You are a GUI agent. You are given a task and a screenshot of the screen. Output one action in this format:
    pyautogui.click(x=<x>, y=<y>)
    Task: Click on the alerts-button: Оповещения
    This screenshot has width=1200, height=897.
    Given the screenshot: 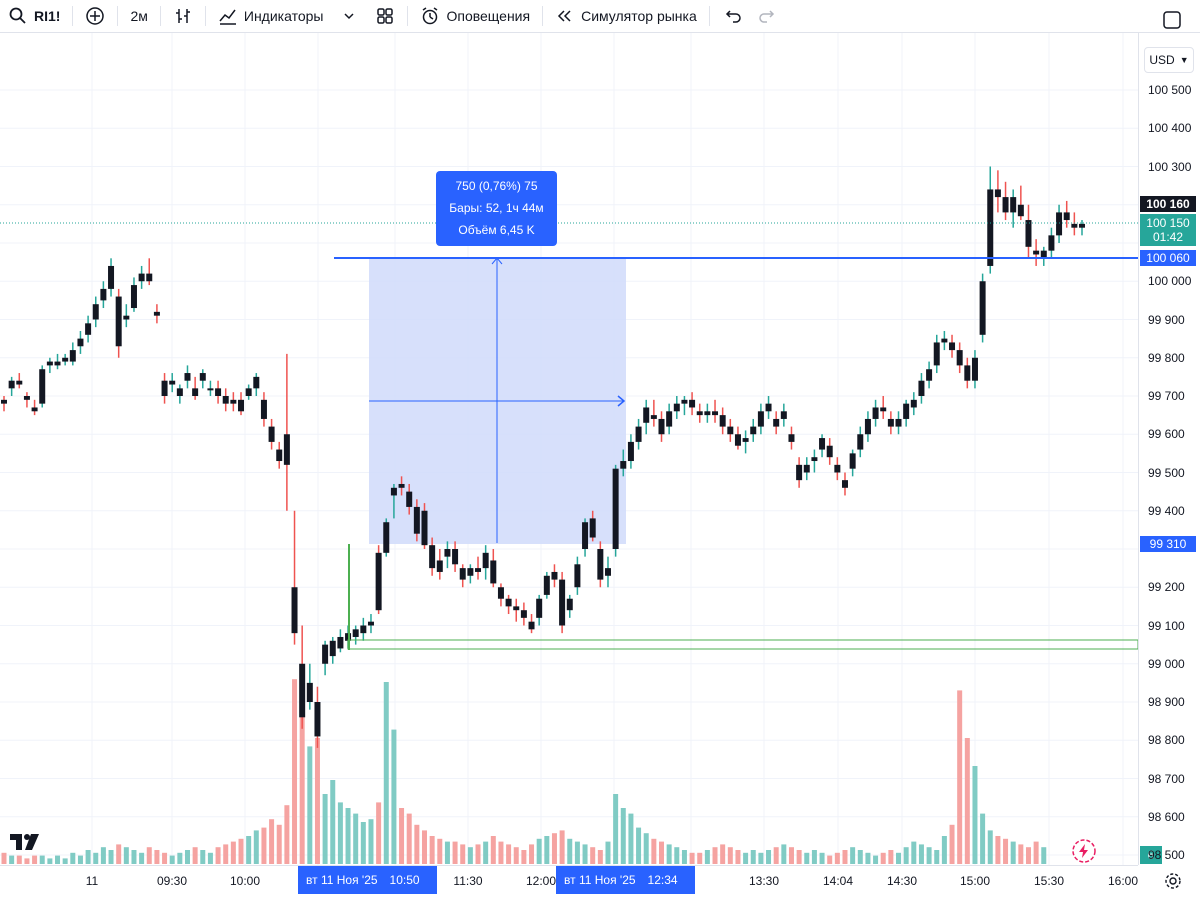 What is the action you would take?
    pyautogui.click(x=475, y=16)
    